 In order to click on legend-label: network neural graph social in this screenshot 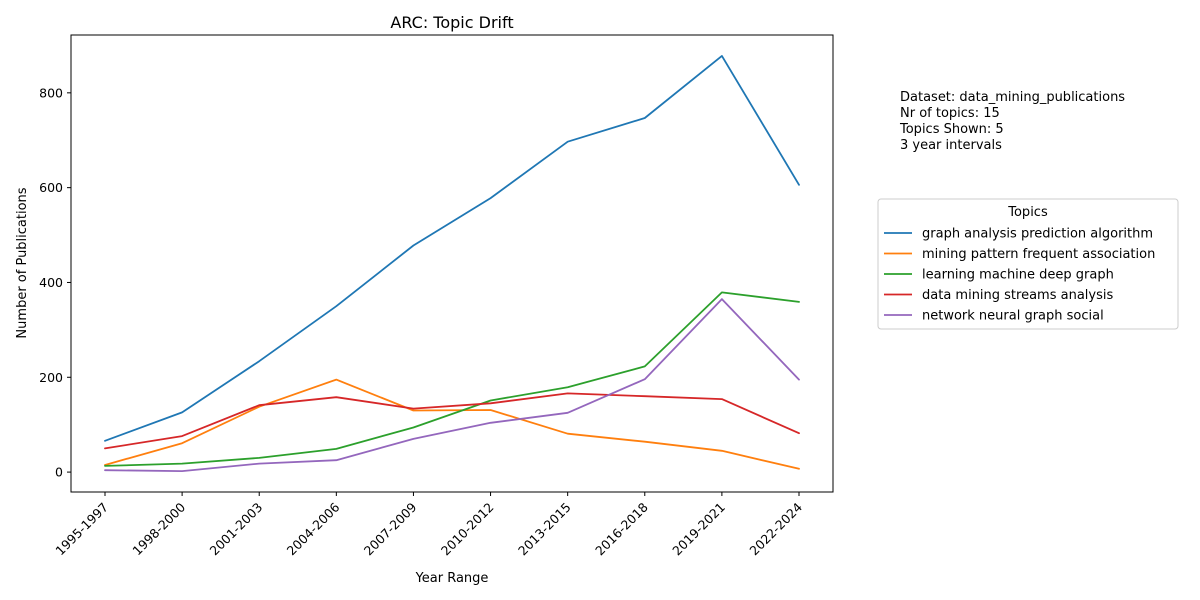, I will do `click(1013, 316)`.